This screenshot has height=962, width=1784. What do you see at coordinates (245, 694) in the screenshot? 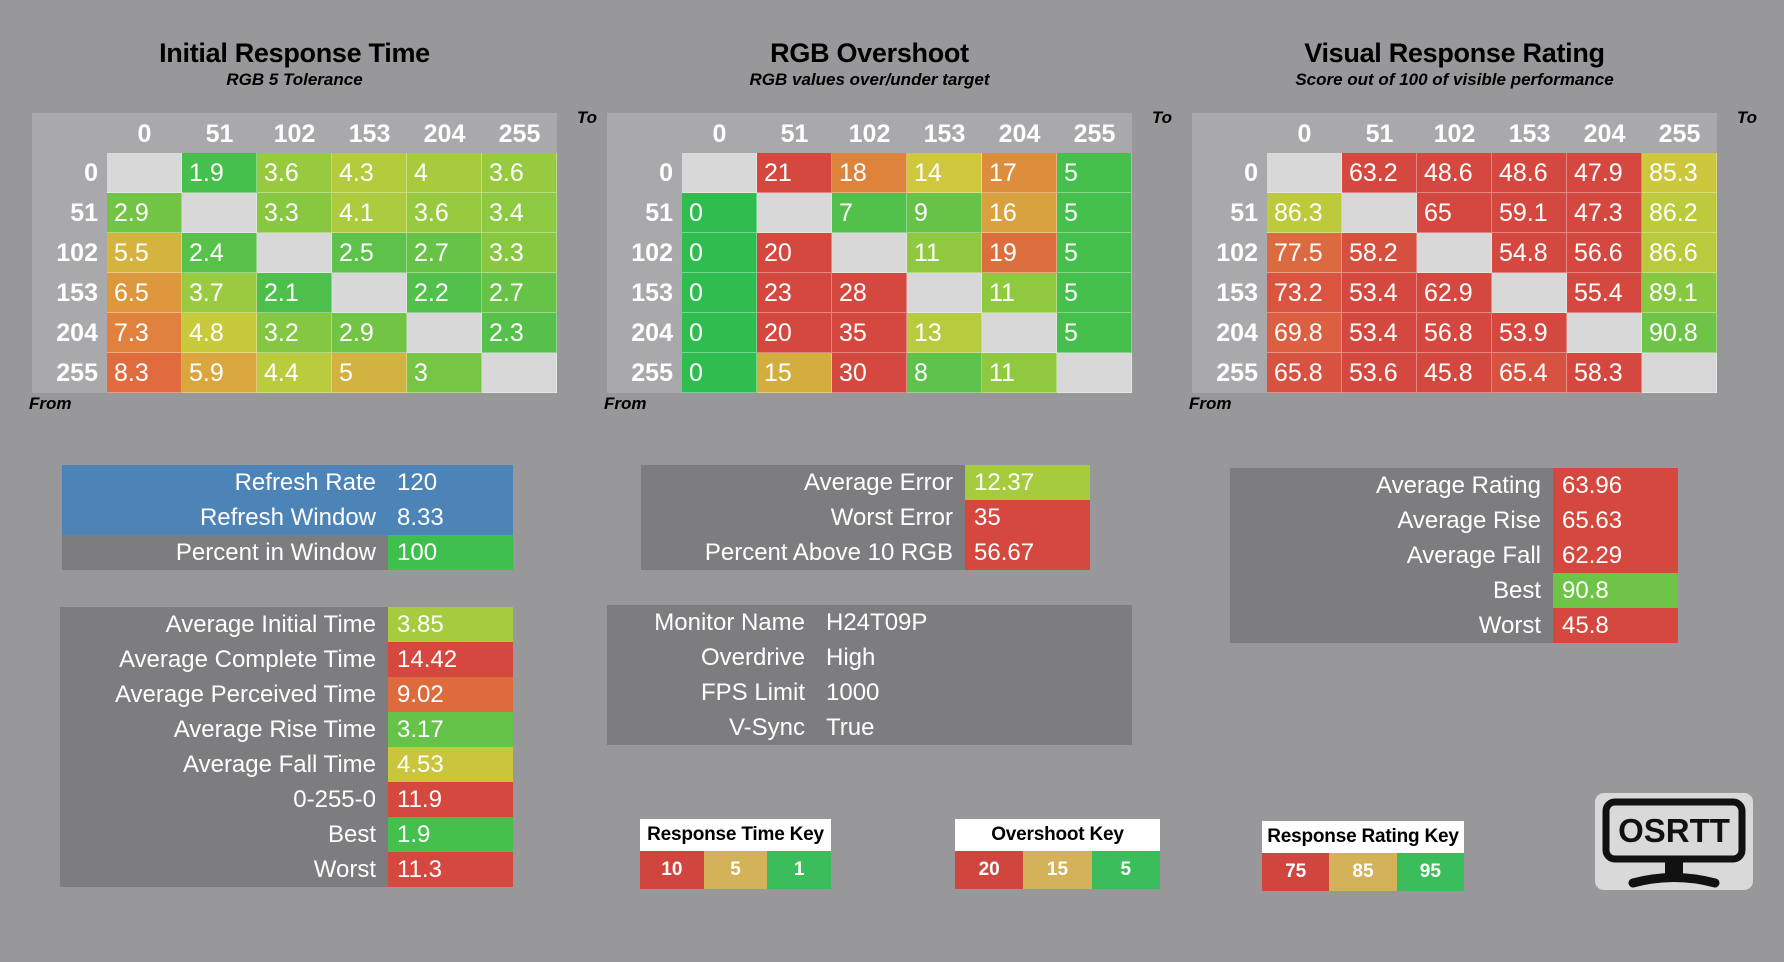
I see `summary-label: Average Perceived Time` at bounding box center [245, 694].